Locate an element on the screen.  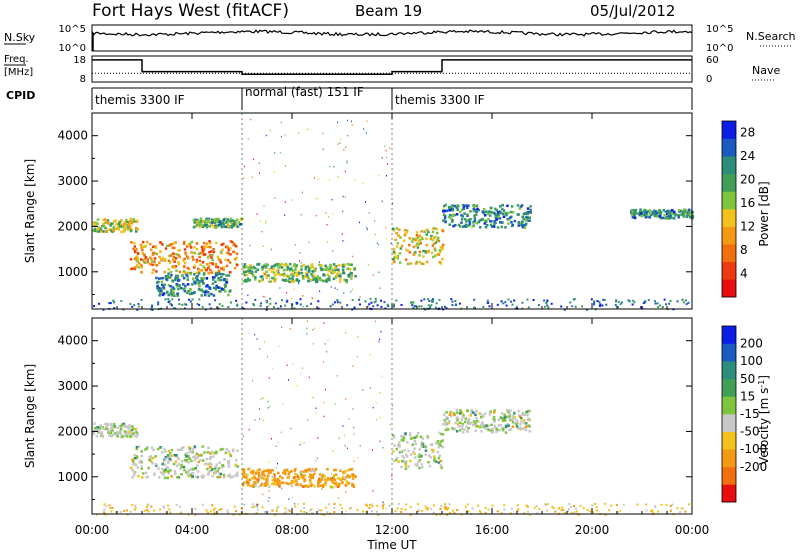
power-y-label: Slant Range [km] is located at coordinates (30, 211).